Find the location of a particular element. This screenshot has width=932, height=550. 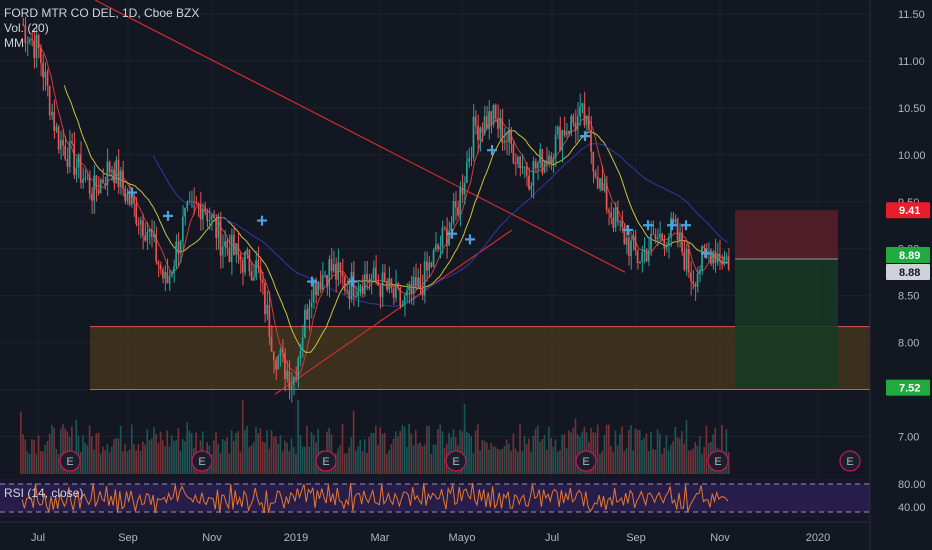

rsi-line is located at coordinates (375, 498).